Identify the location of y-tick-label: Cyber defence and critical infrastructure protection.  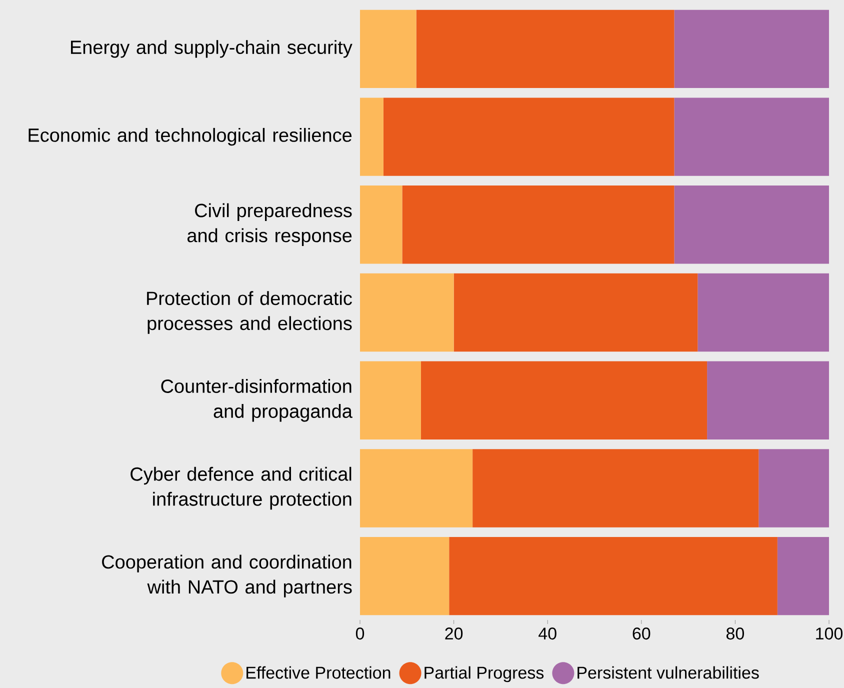
(241, 488).